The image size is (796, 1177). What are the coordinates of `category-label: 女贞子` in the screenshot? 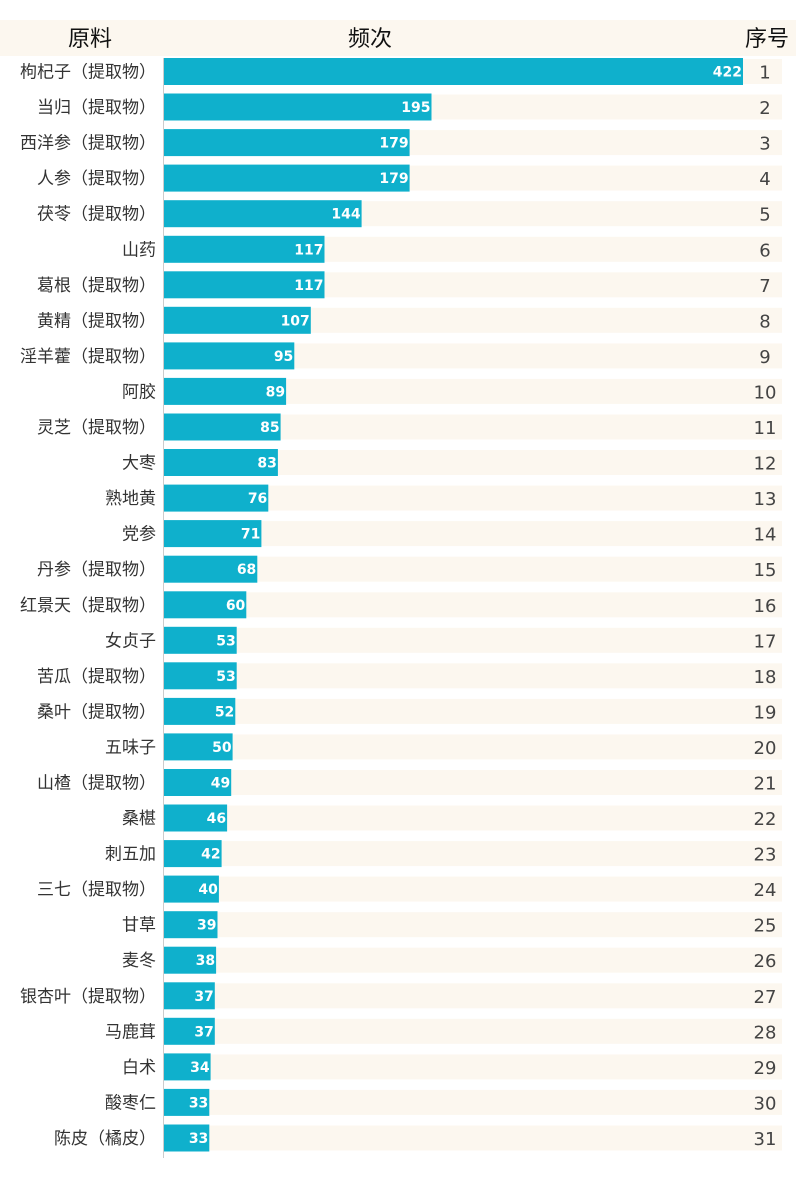 It's located at (130, 641).